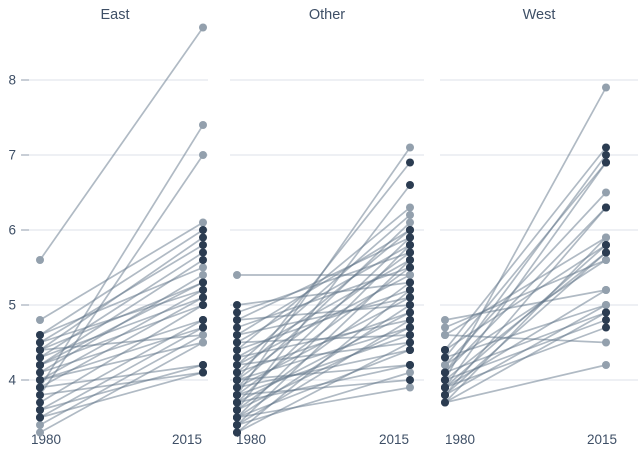  Describe the element at coordinates (12, 80) in the screenshot. I see `y-tick-label: 8` at that location.